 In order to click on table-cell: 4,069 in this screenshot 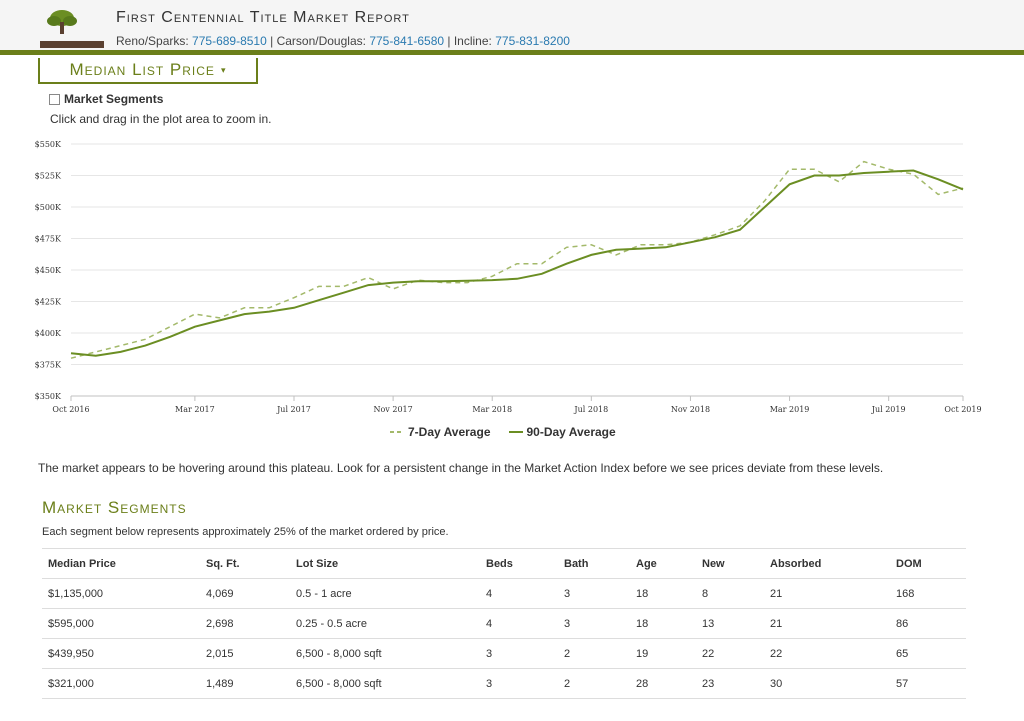, I will do `click(245, 593)`.